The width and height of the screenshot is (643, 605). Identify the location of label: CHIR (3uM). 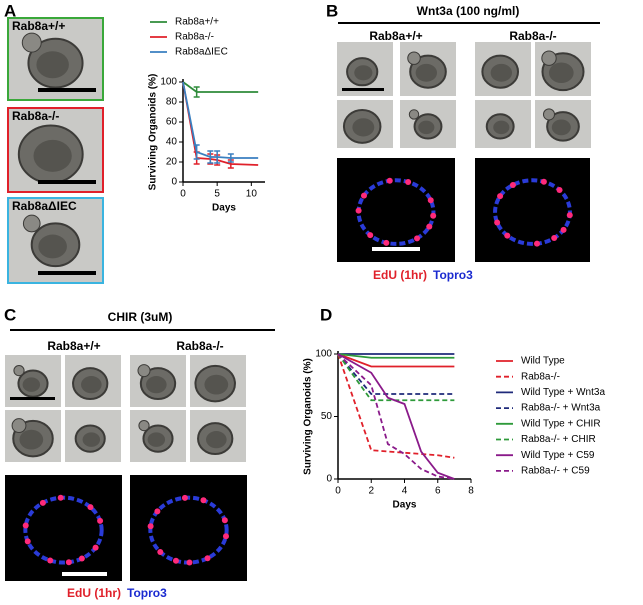
(140, 317).